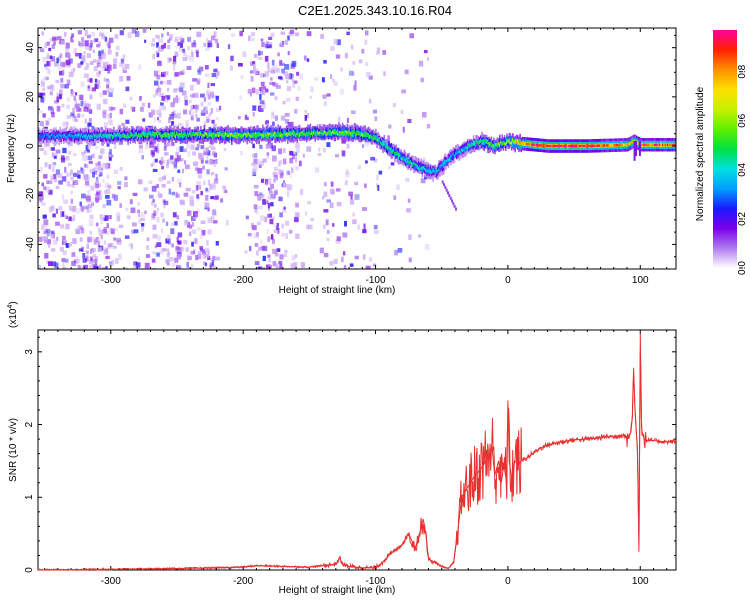  What do you see at coordinates (337, 290) in the screenshot?
I see `spectrogram-x-axis-label: Height of straight line (km)` at bounding box center [337, 290].